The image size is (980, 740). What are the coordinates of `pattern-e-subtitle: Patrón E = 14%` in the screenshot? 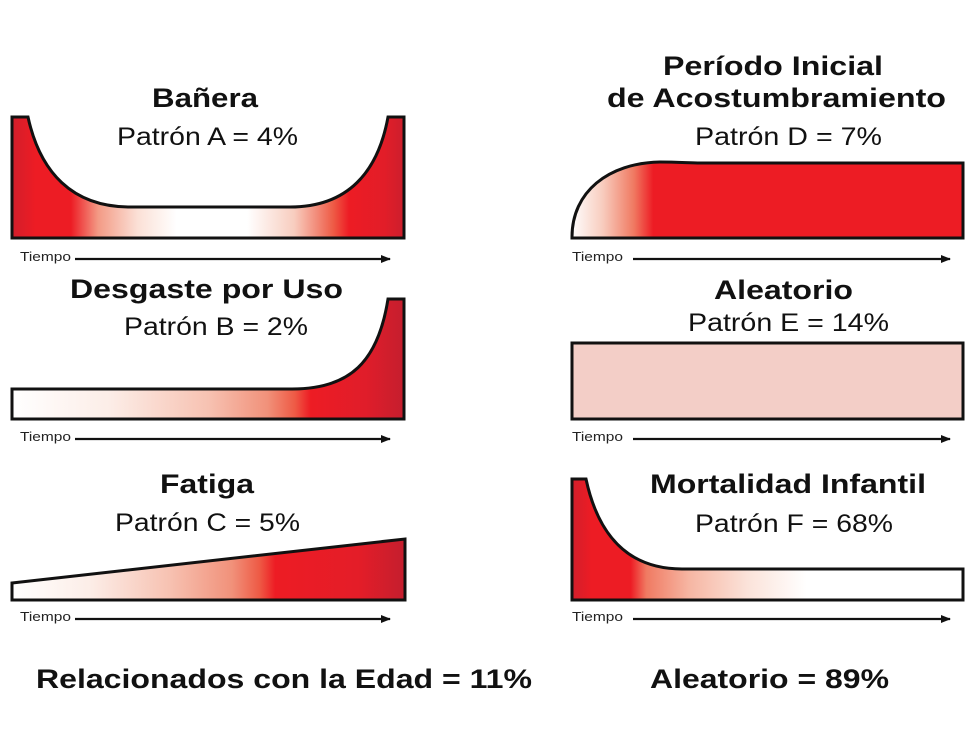 It's located at (788, 323).